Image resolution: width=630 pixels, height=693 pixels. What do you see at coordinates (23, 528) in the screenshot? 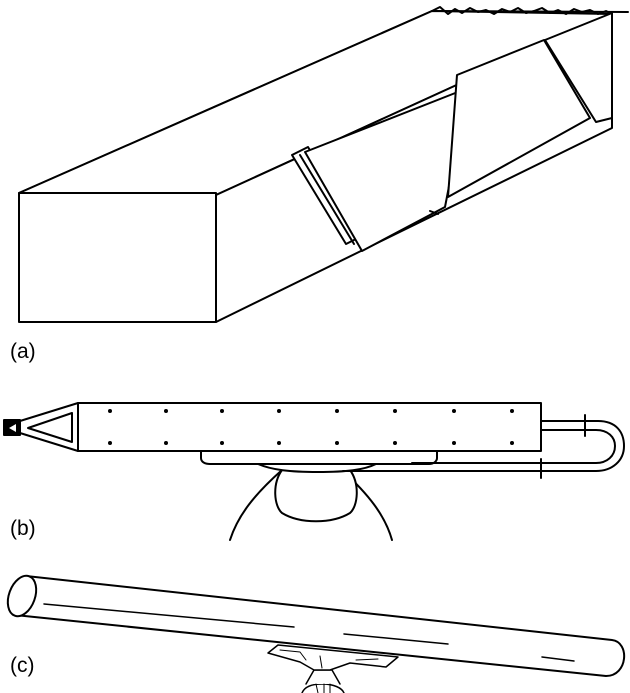
I see `panel-label-b: (b)` at bounding box center [23, 528].